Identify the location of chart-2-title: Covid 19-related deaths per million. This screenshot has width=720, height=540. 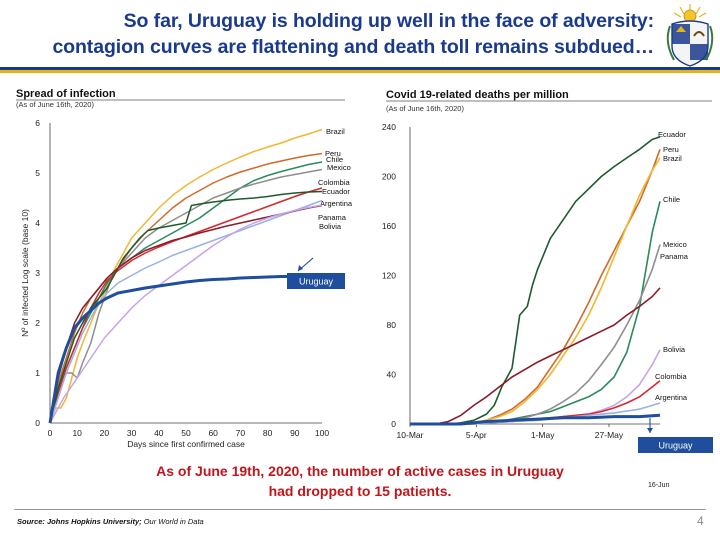
(477, 95).